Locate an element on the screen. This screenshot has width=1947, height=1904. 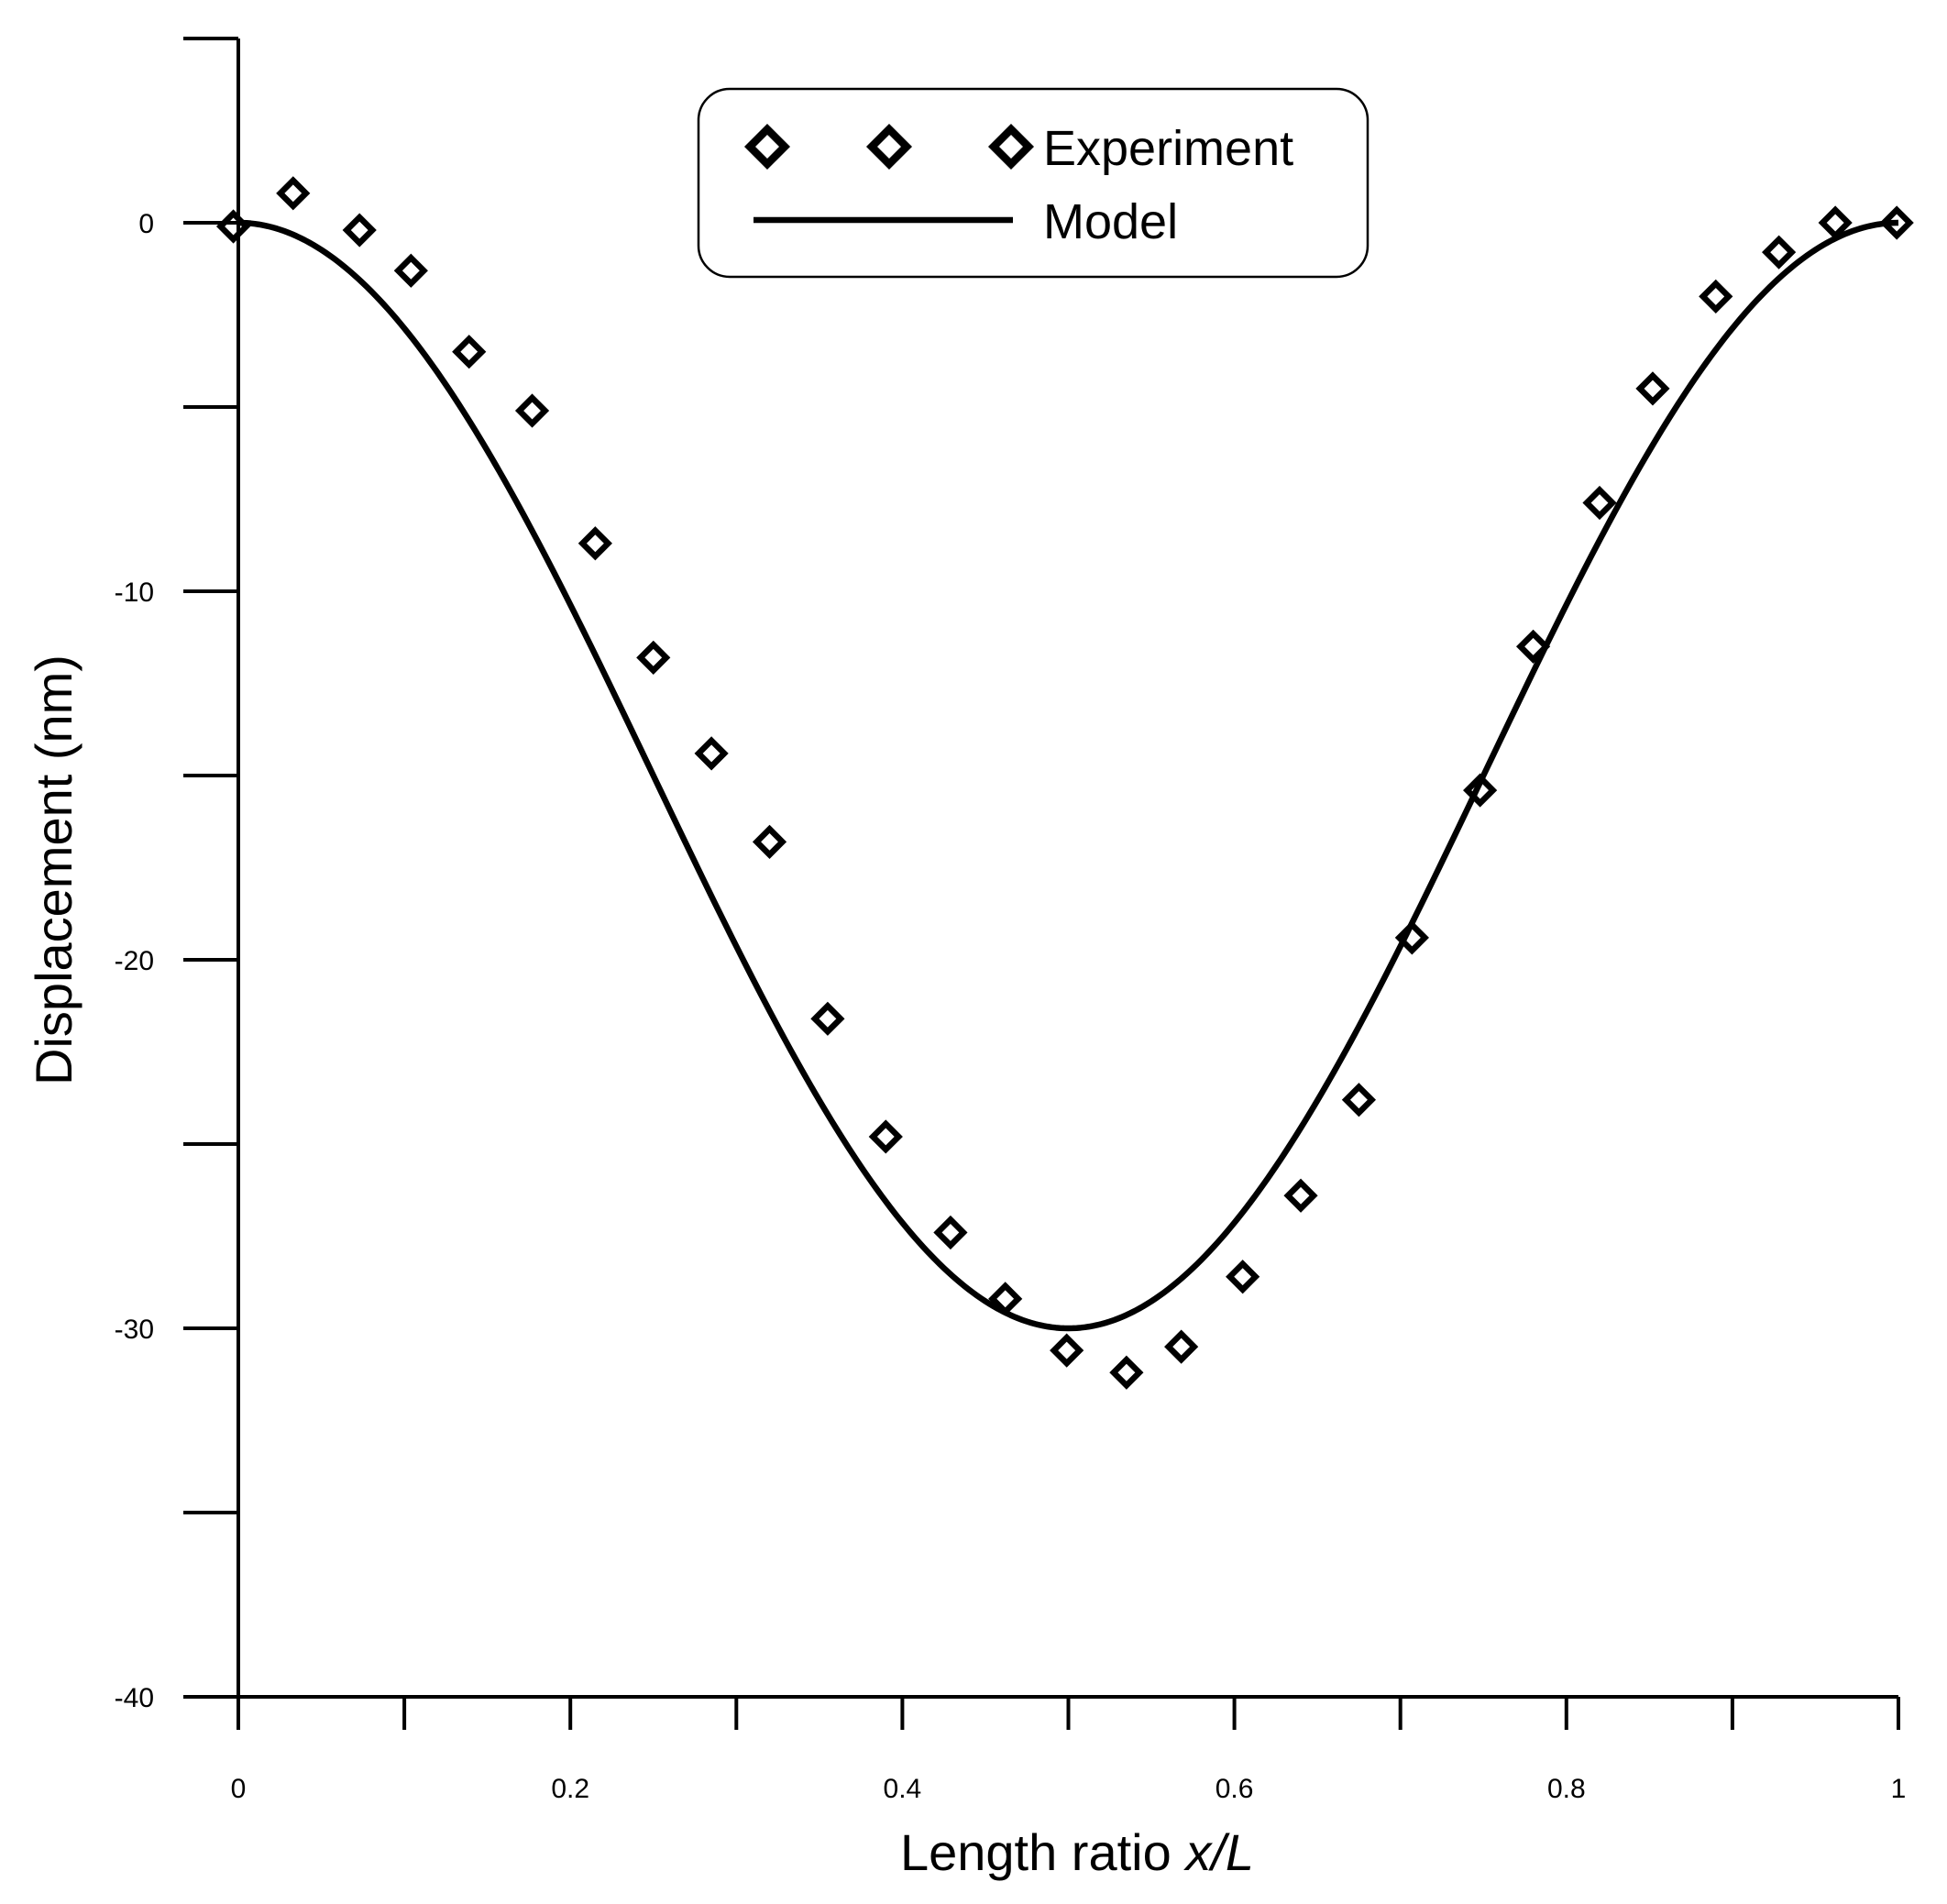
legend-label-model: Model is located at coordinates (1110, 221).